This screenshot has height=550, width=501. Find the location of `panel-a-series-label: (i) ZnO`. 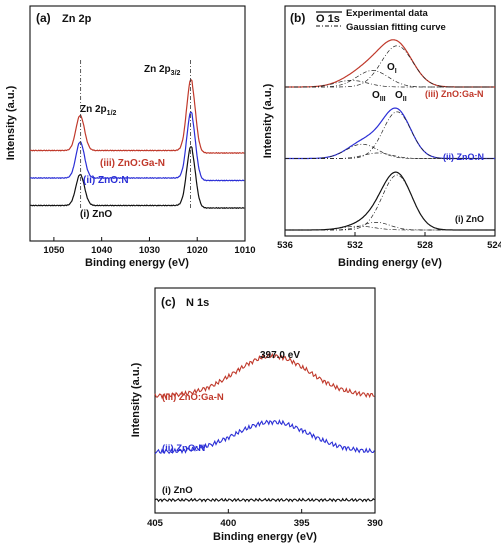

panel-a-series-label: (i) ZnO is located at coordinates (96, 214).